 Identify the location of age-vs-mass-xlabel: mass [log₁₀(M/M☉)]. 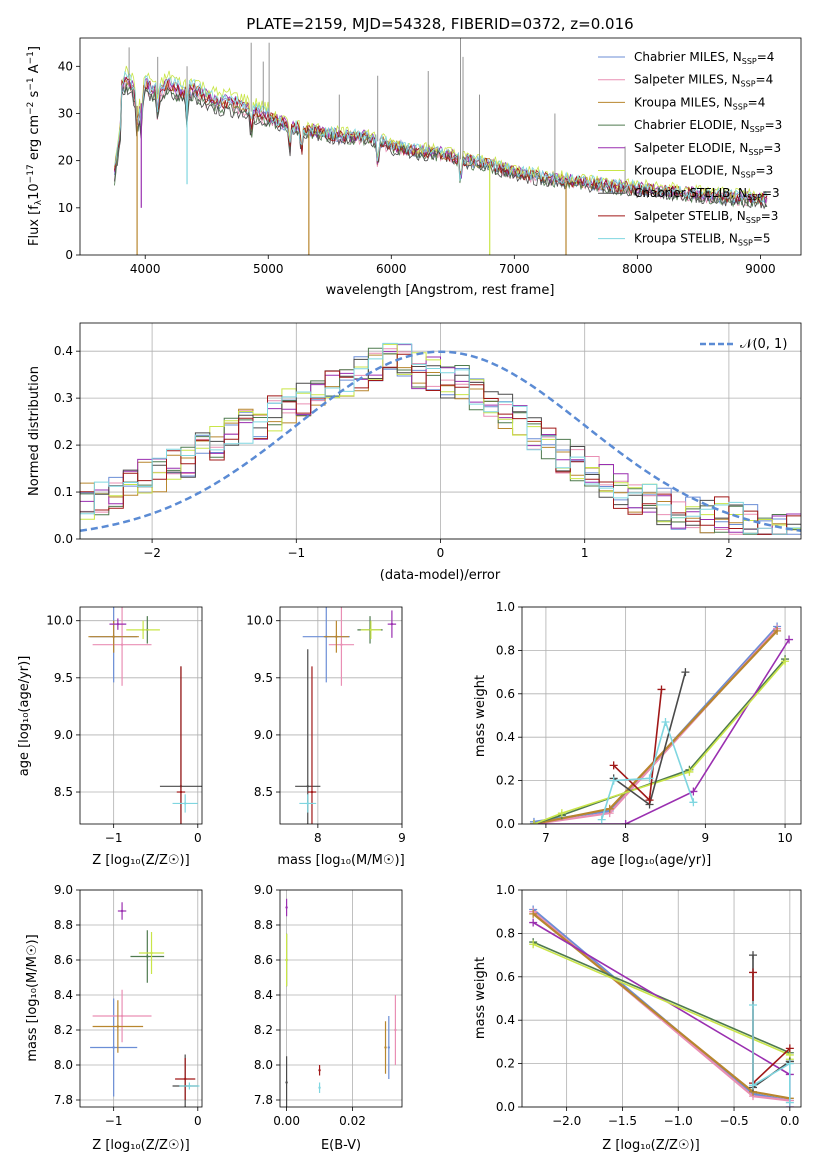
(340, 860).